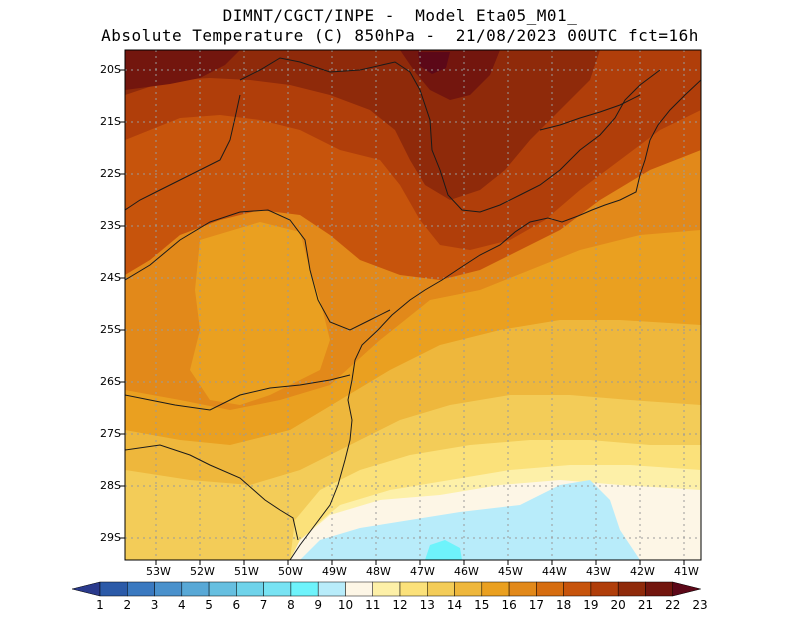  Describe the element at coordinates (110, 329) in the screenshot. I see `lat-label: 25S` at that location.